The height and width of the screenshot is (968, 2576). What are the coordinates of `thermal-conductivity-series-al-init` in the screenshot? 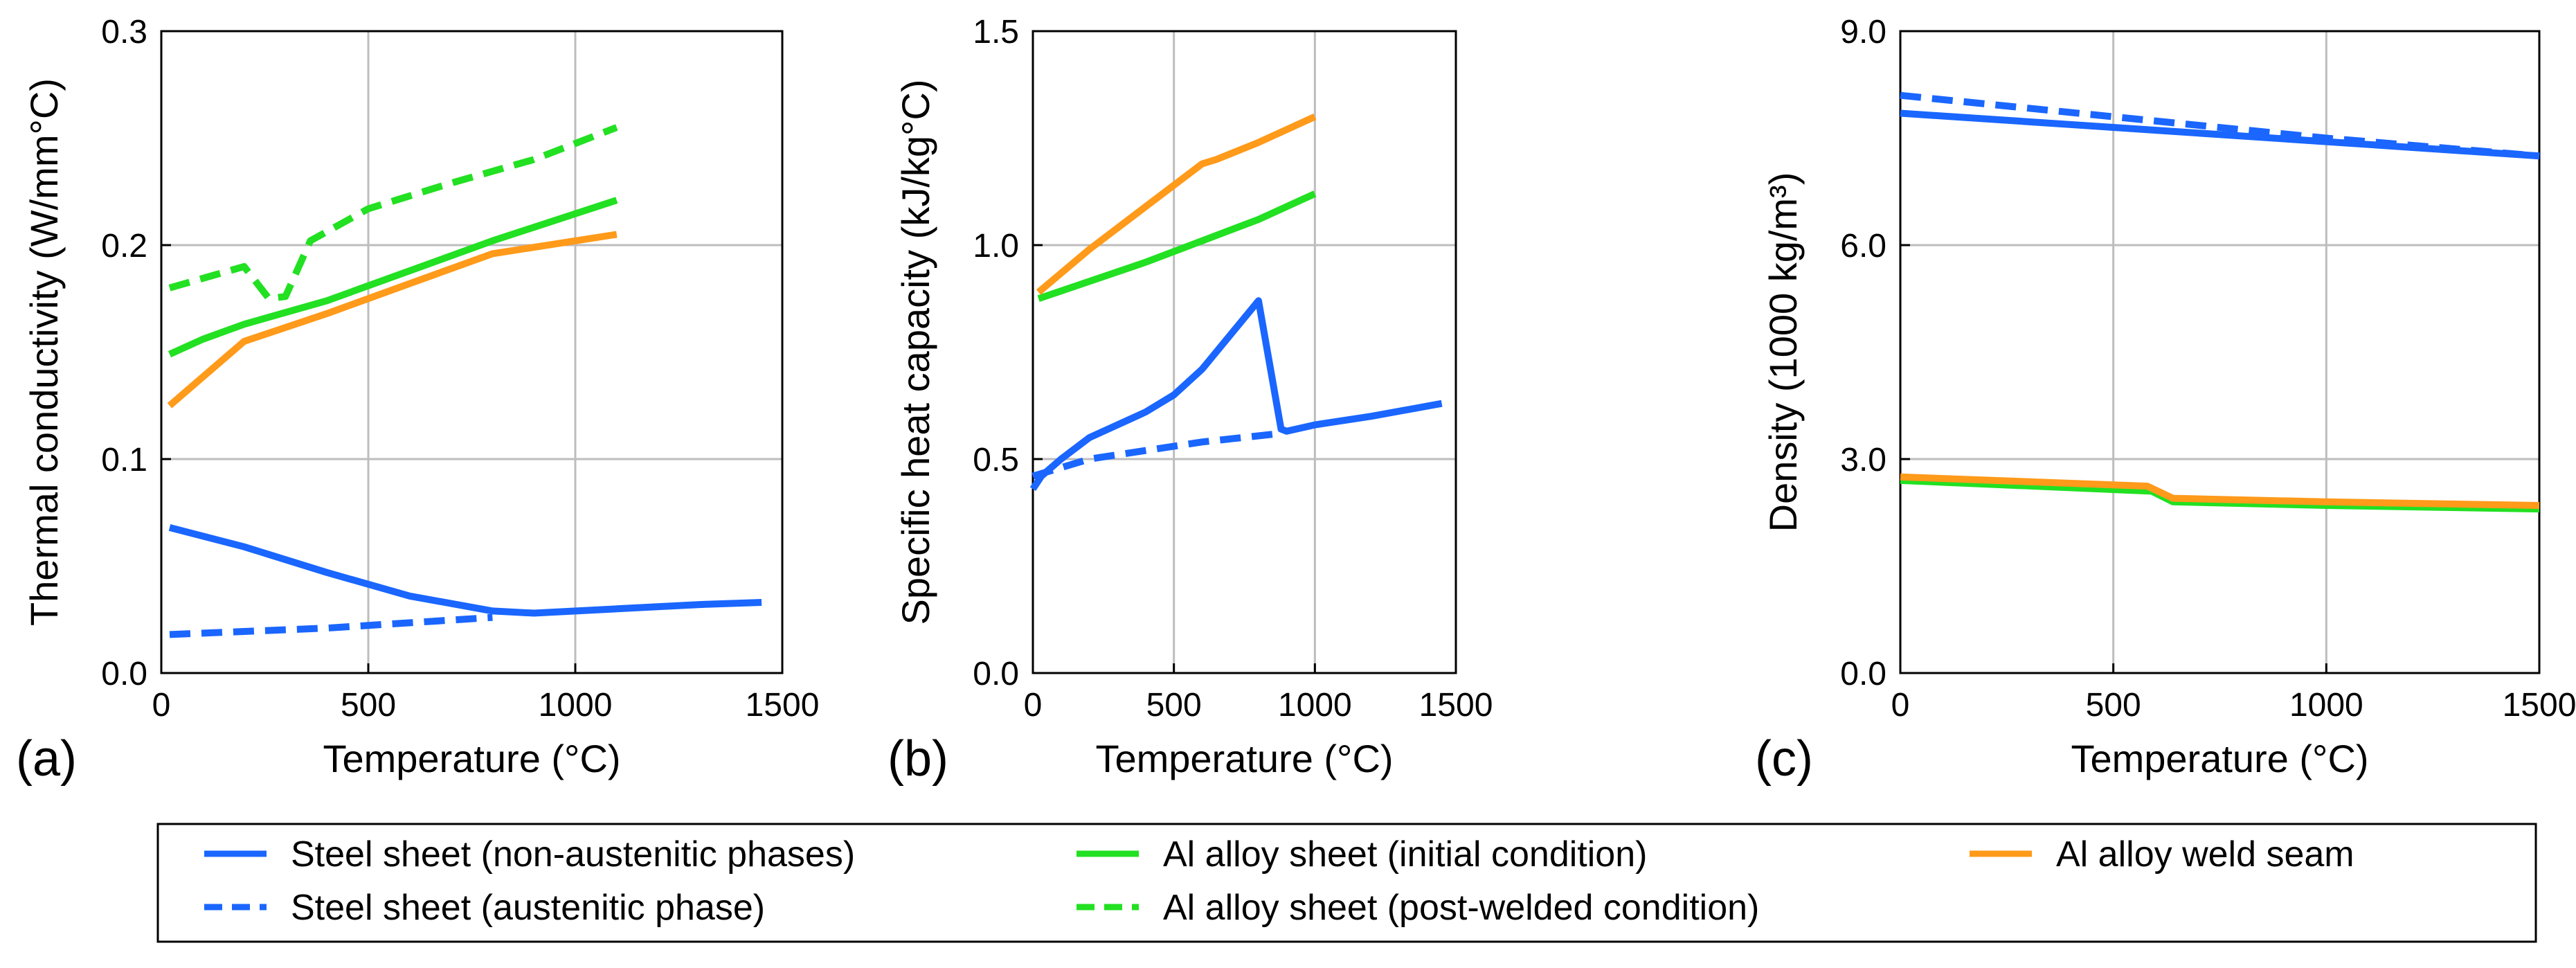 It's located at (393, 277).